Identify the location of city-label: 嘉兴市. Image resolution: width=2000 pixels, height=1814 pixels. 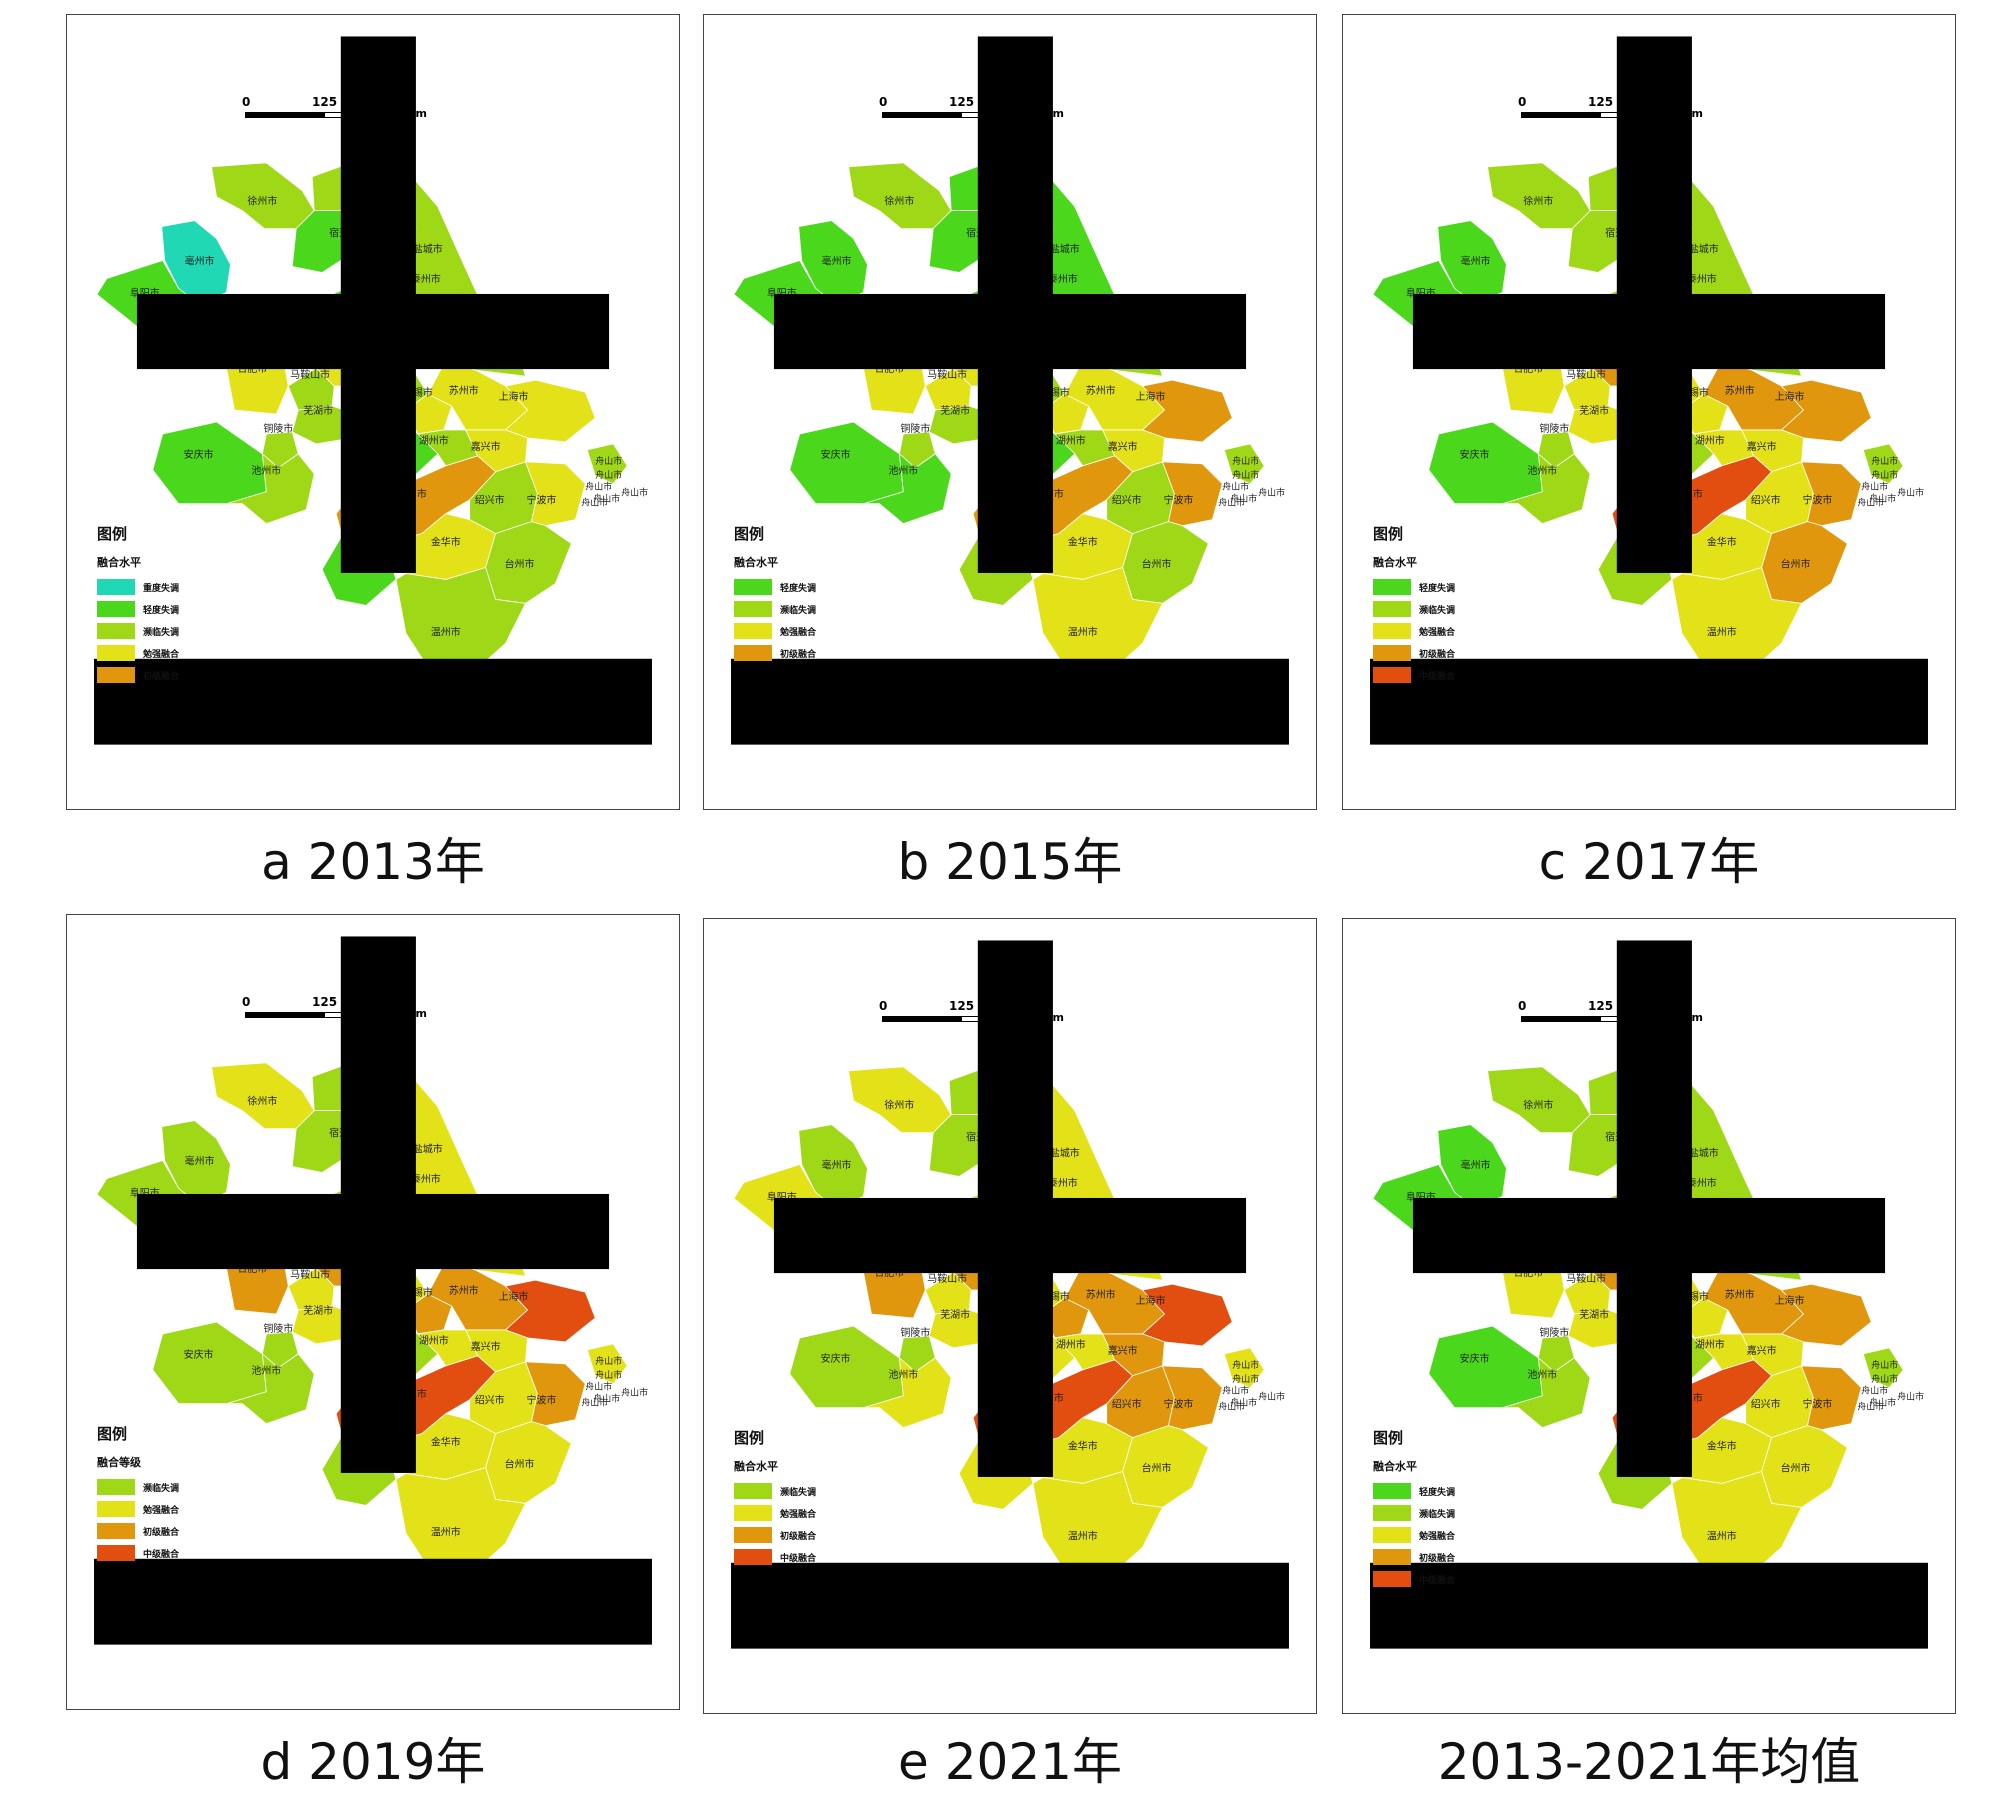
(486, 1346).